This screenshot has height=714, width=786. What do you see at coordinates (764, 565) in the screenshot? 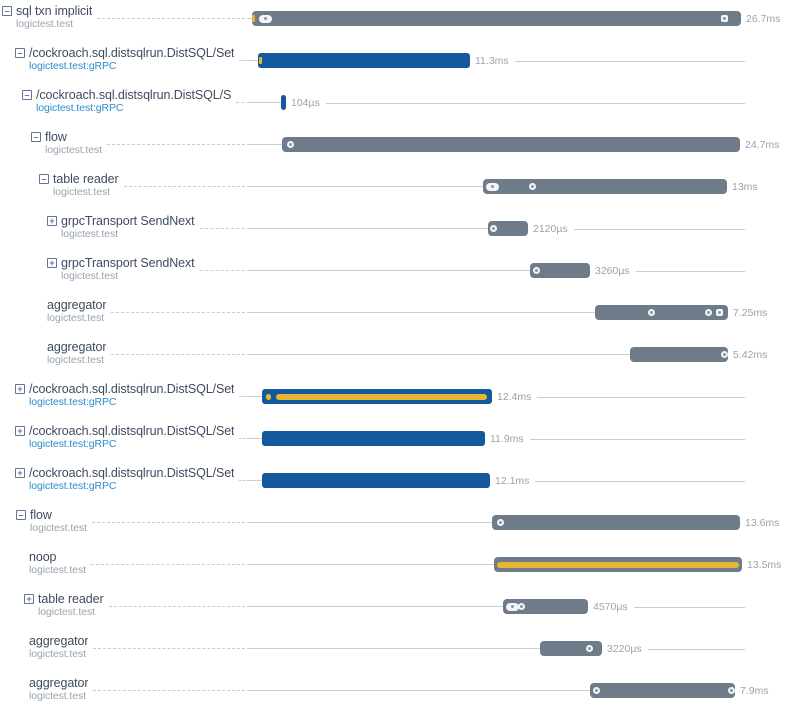
I see `duration-area: 13.5ms` at bounding box center [764, 565].